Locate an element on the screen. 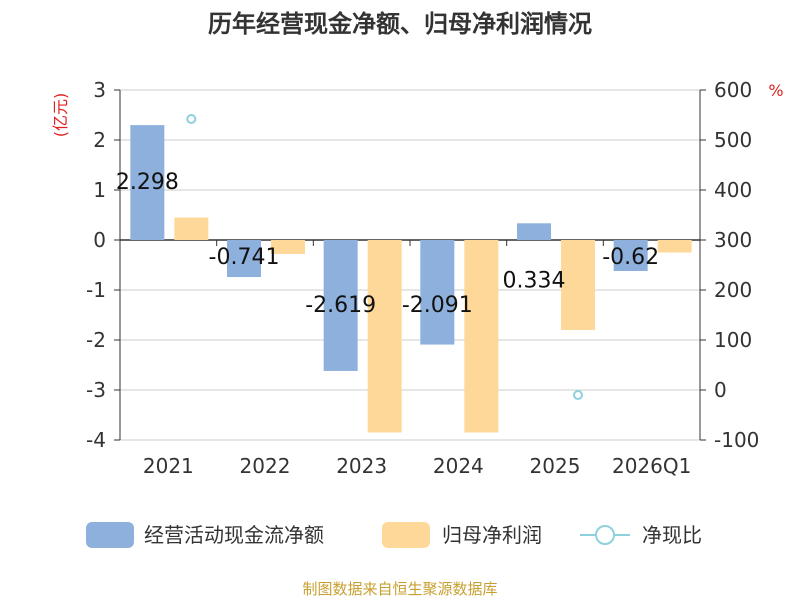  right-axis-label: % is located at coordinates (775, 90).